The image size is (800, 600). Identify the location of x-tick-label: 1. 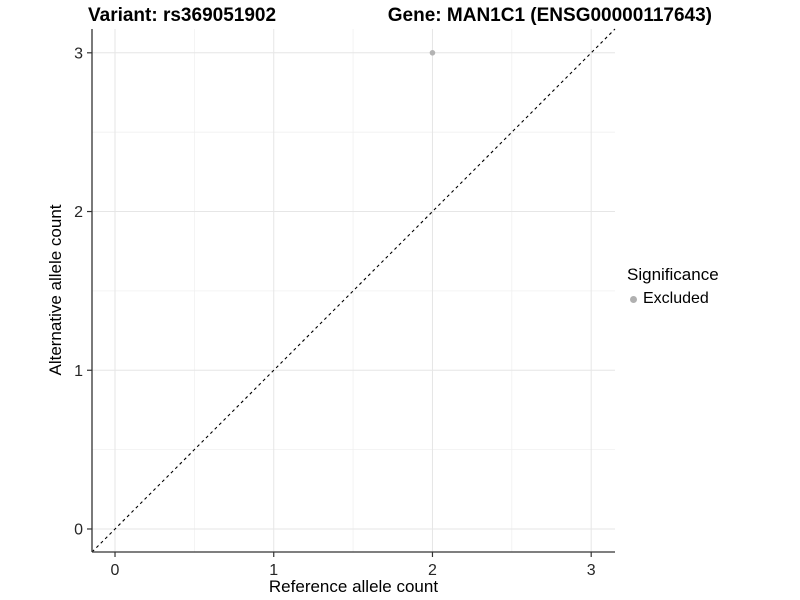
(273, 570).